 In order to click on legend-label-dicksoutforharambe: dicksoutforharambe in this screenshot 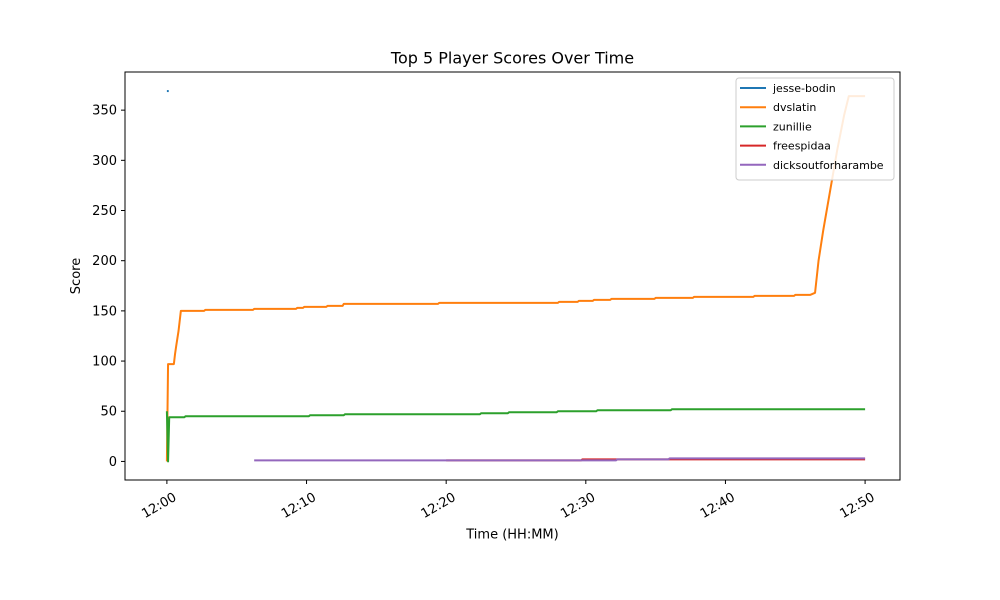, I will do `click(828, 165)`.